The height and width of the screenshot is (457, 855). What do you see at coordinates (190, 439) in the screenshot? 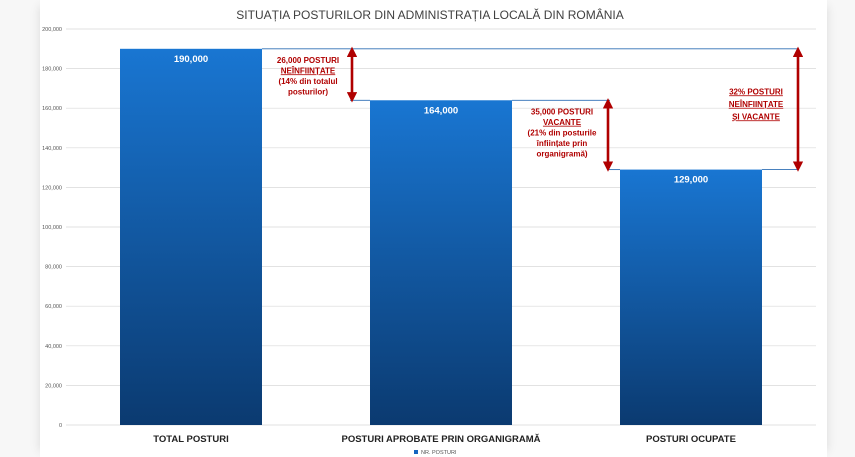
I see `x-tick-label: TOTAL POSTURI` at bounding box center [190, 439].